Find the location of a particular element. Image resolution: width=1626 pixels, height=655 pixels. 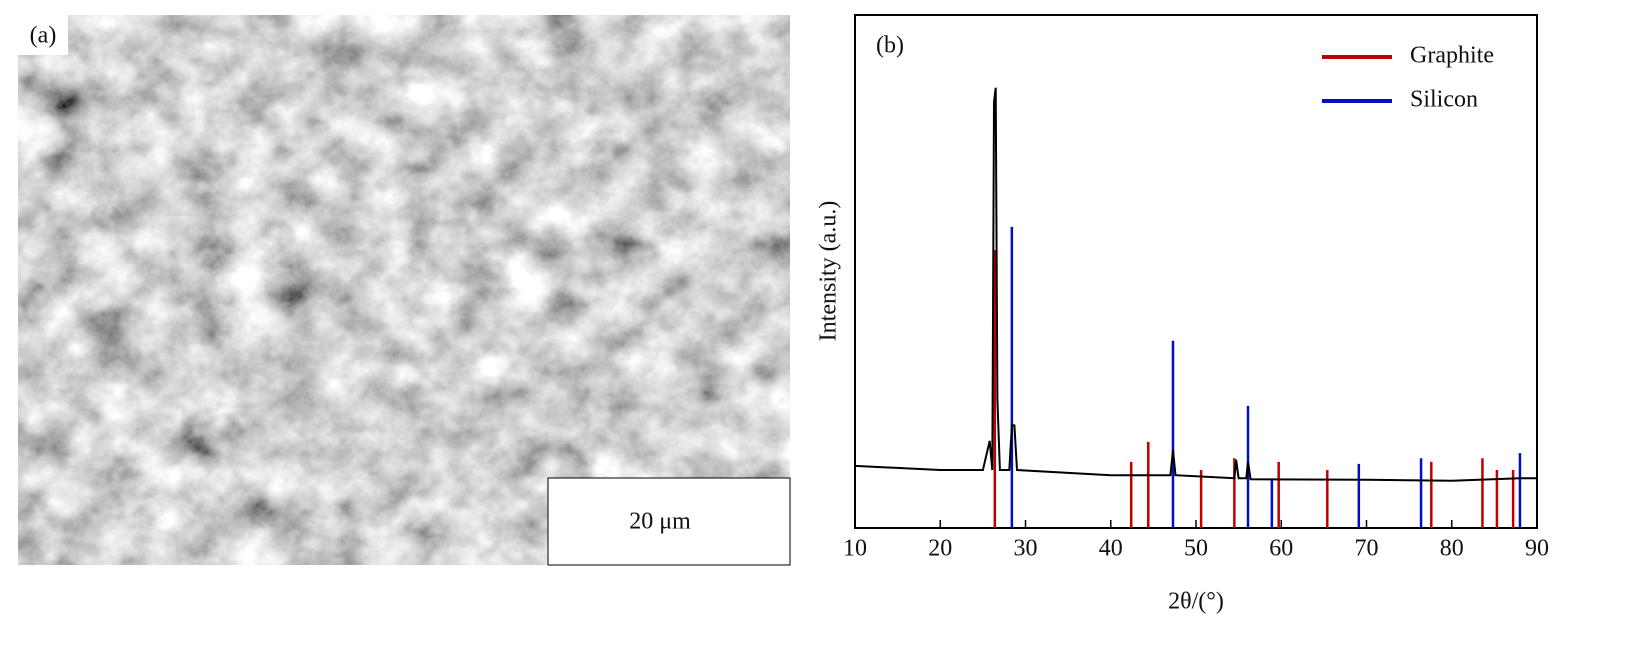

x-tick-label: 80 is located at coordinates (1452, 549).